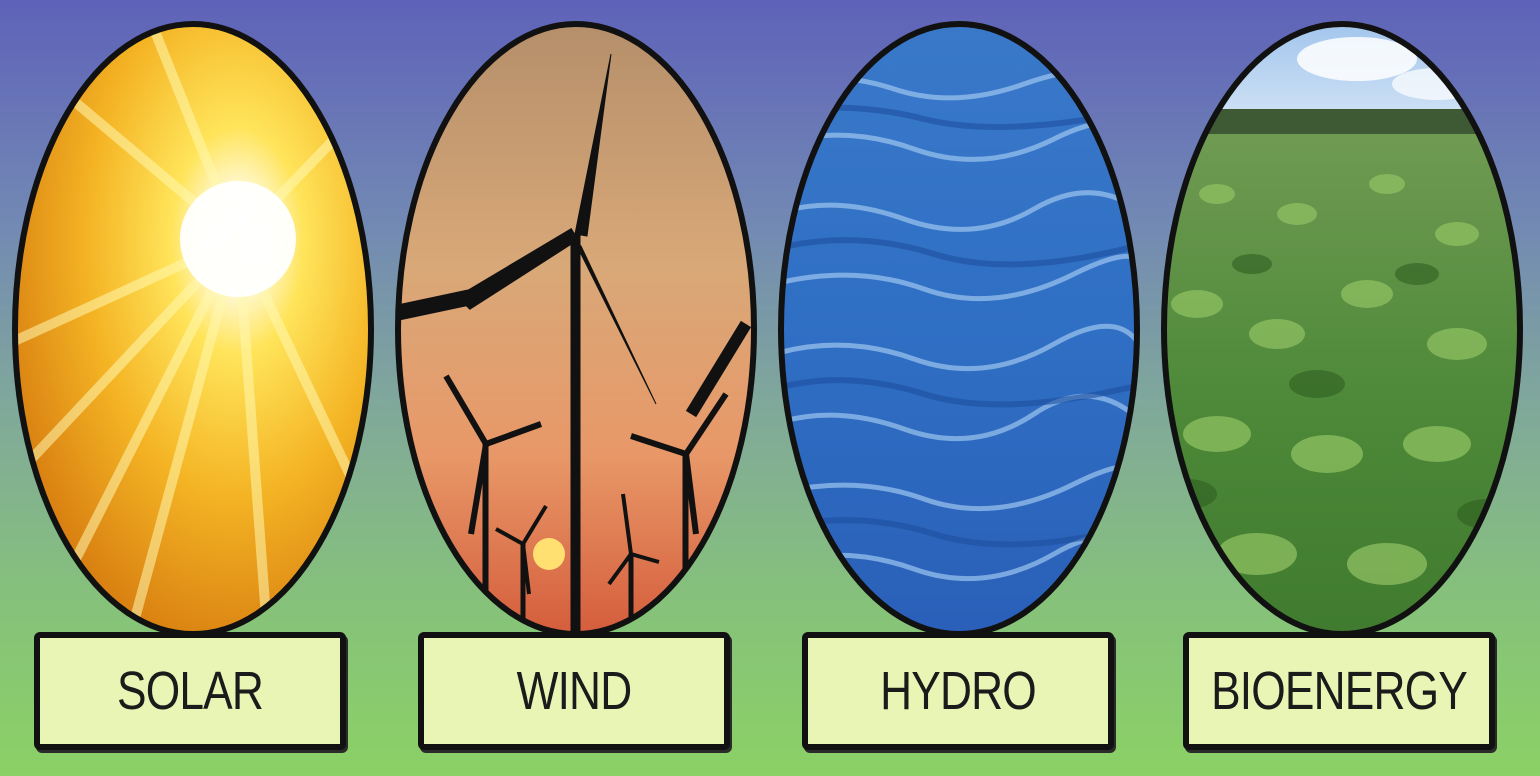 The height and width of the screenshot is (776, 1540). I want to click on hydro-label: HYDRO, so click(958, 691).